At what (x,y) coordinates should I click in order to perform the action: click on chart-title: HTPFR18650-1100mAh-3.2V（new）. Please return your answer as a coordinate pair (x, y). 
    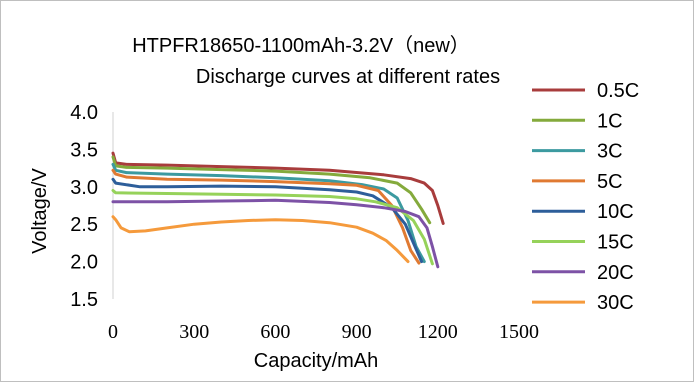
    Looking at the image, I should click on (301, 45).